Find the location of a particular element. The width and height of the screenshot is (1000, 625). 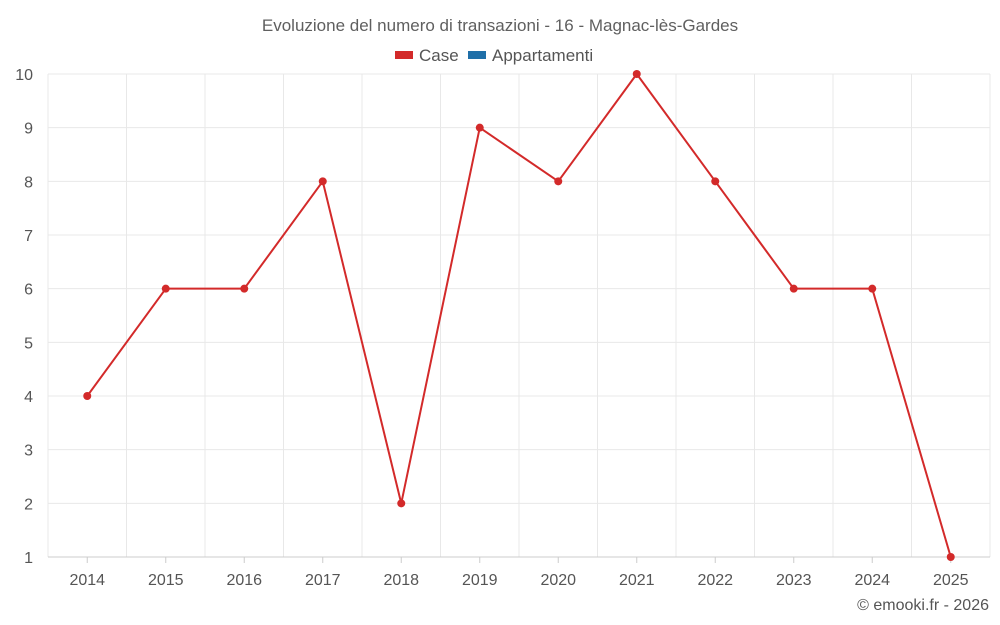

legend-swatch-case is located at coordinates (404, 55).